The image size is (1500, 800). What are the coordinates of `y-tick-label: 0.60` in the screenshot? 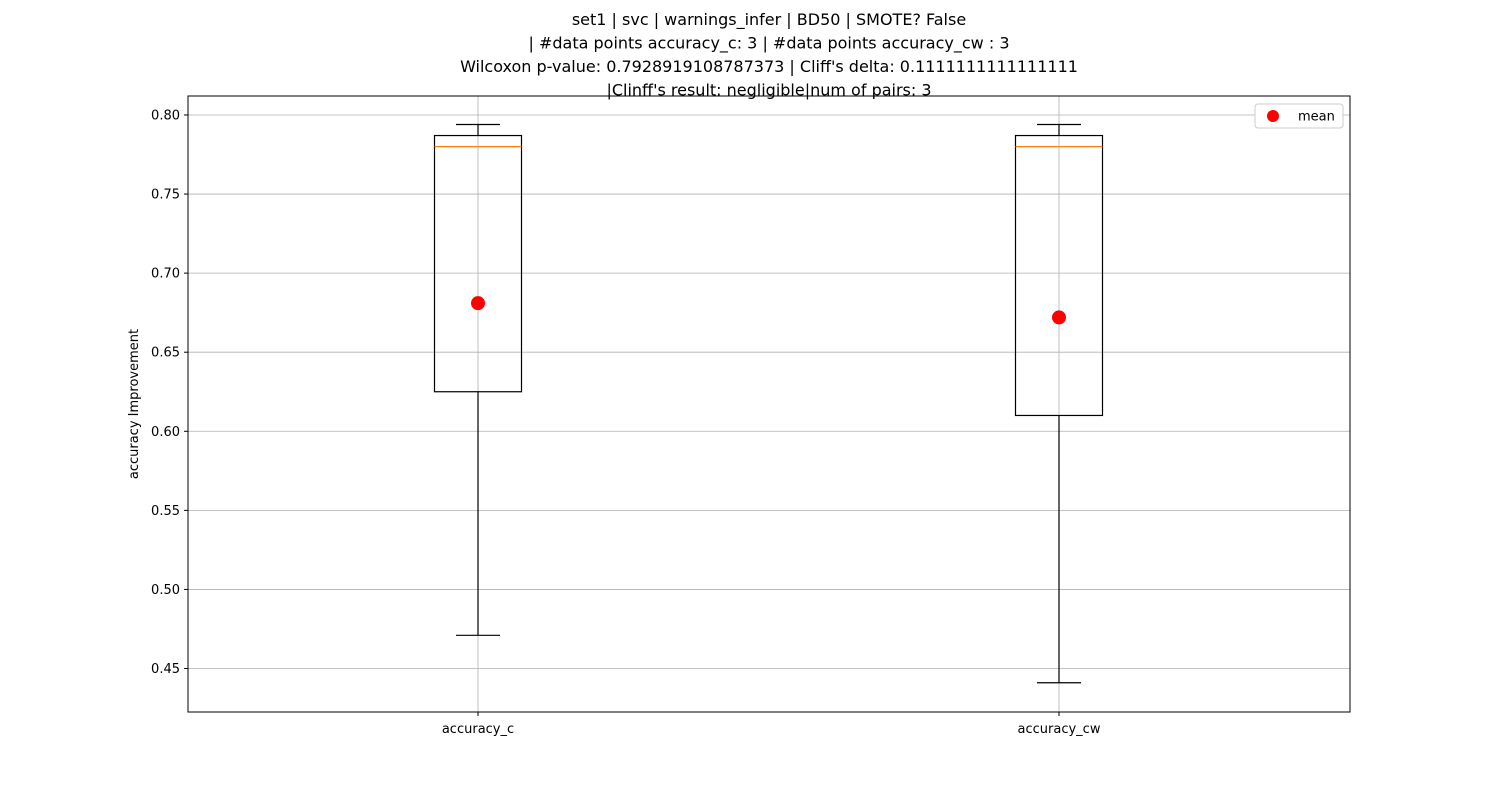 It's located at (165, 432).